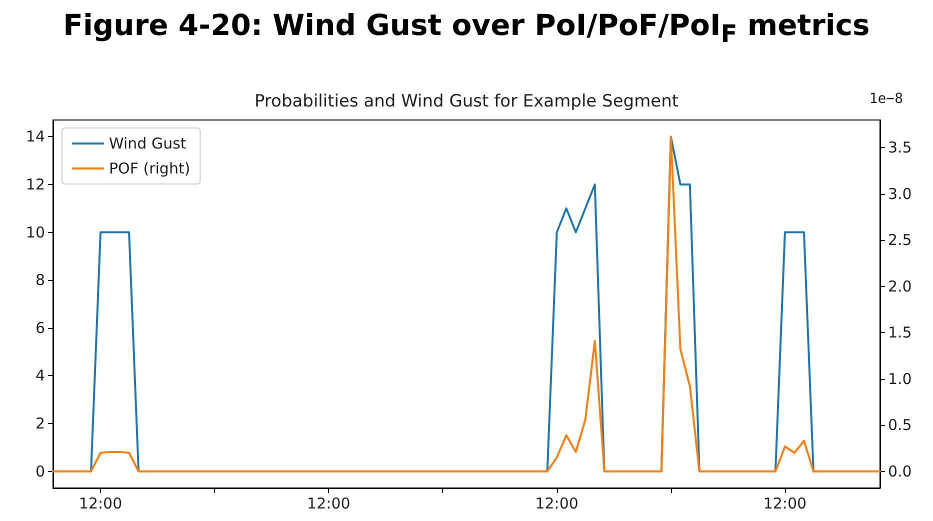  I want to click on y2-tick-label: 2.5, so click(900, 240).